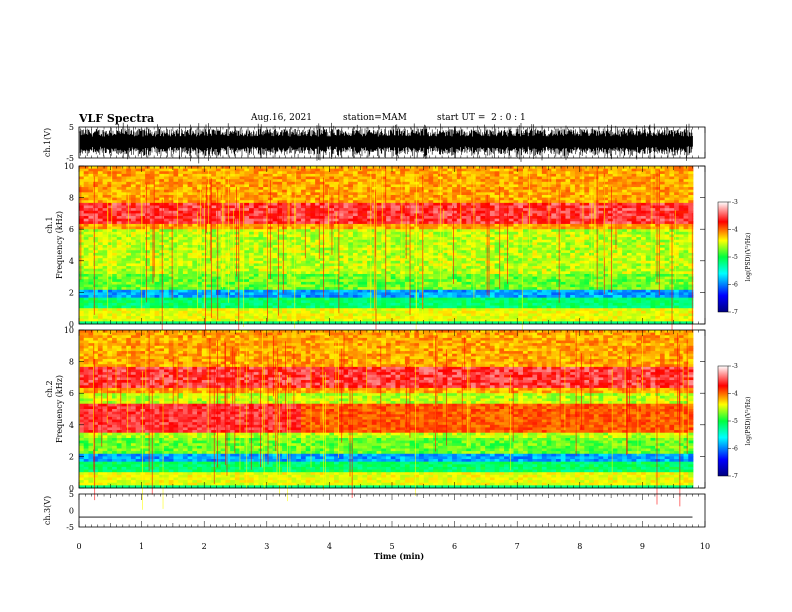  What do you see at coordinates (141, 546) in the screenshot?
I see `x-tick-label: 1` at bounding box center [141, 546].